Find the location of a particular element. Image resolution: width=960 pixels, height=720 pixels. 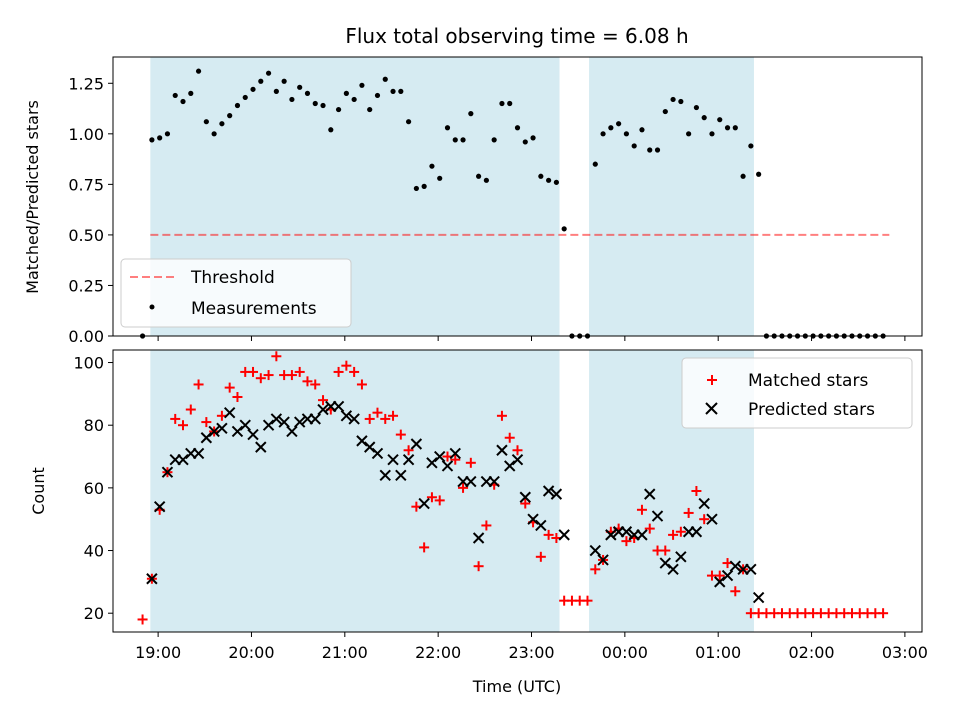

matched-legend-label: Matched stars is located at coordinates (808, 381).